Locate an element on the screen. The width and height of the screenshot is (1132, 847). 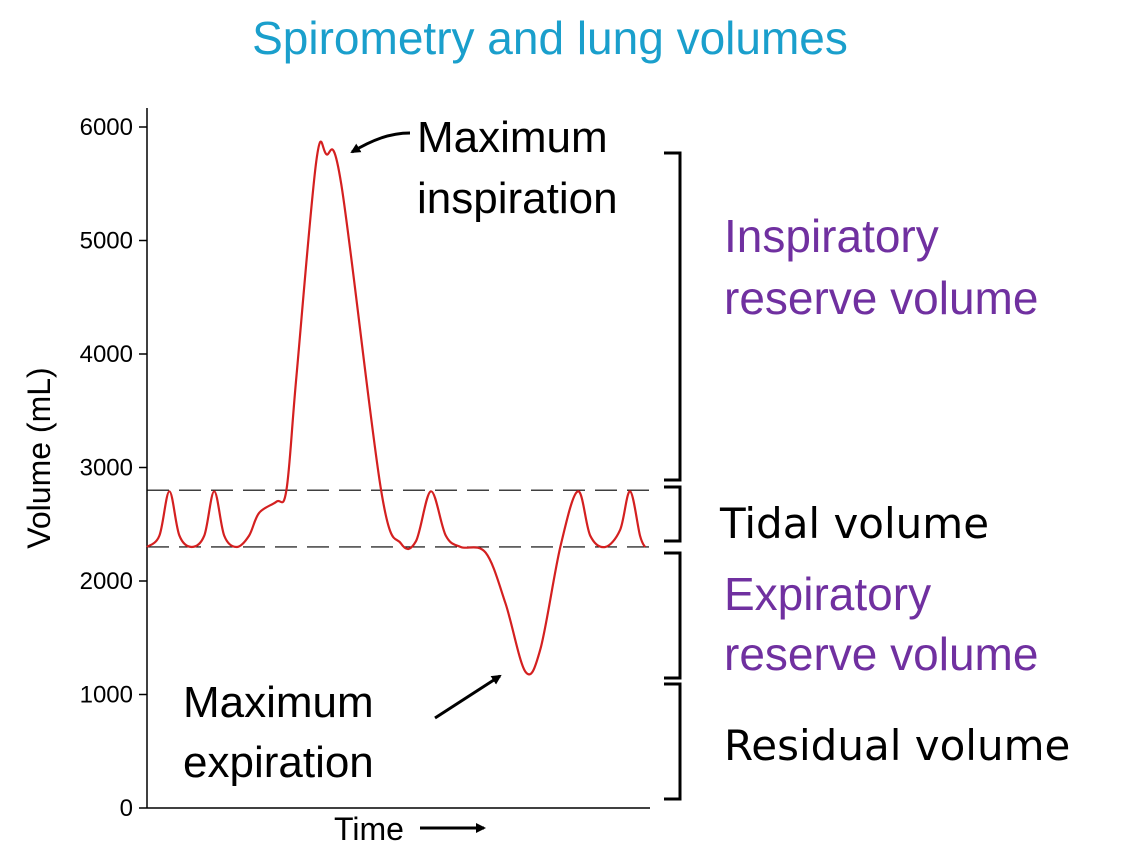
annotation-max-inspiration-line2: inspiration is located at coordinates (517, 198).